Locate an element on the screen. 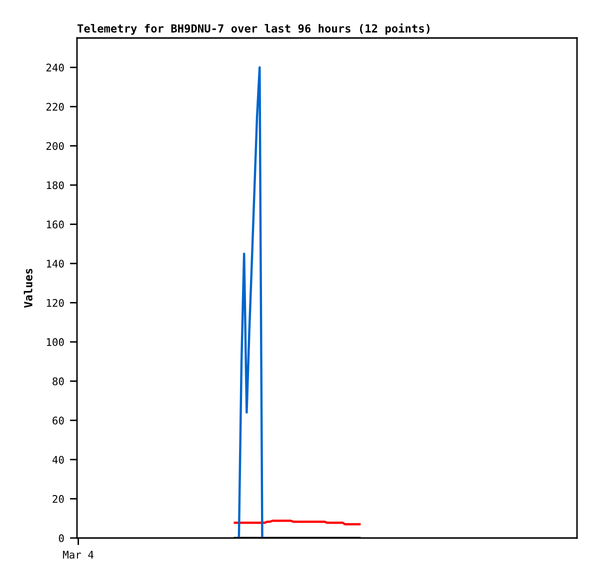  y-tick-label: 40 is located at coordinates (58, 460).